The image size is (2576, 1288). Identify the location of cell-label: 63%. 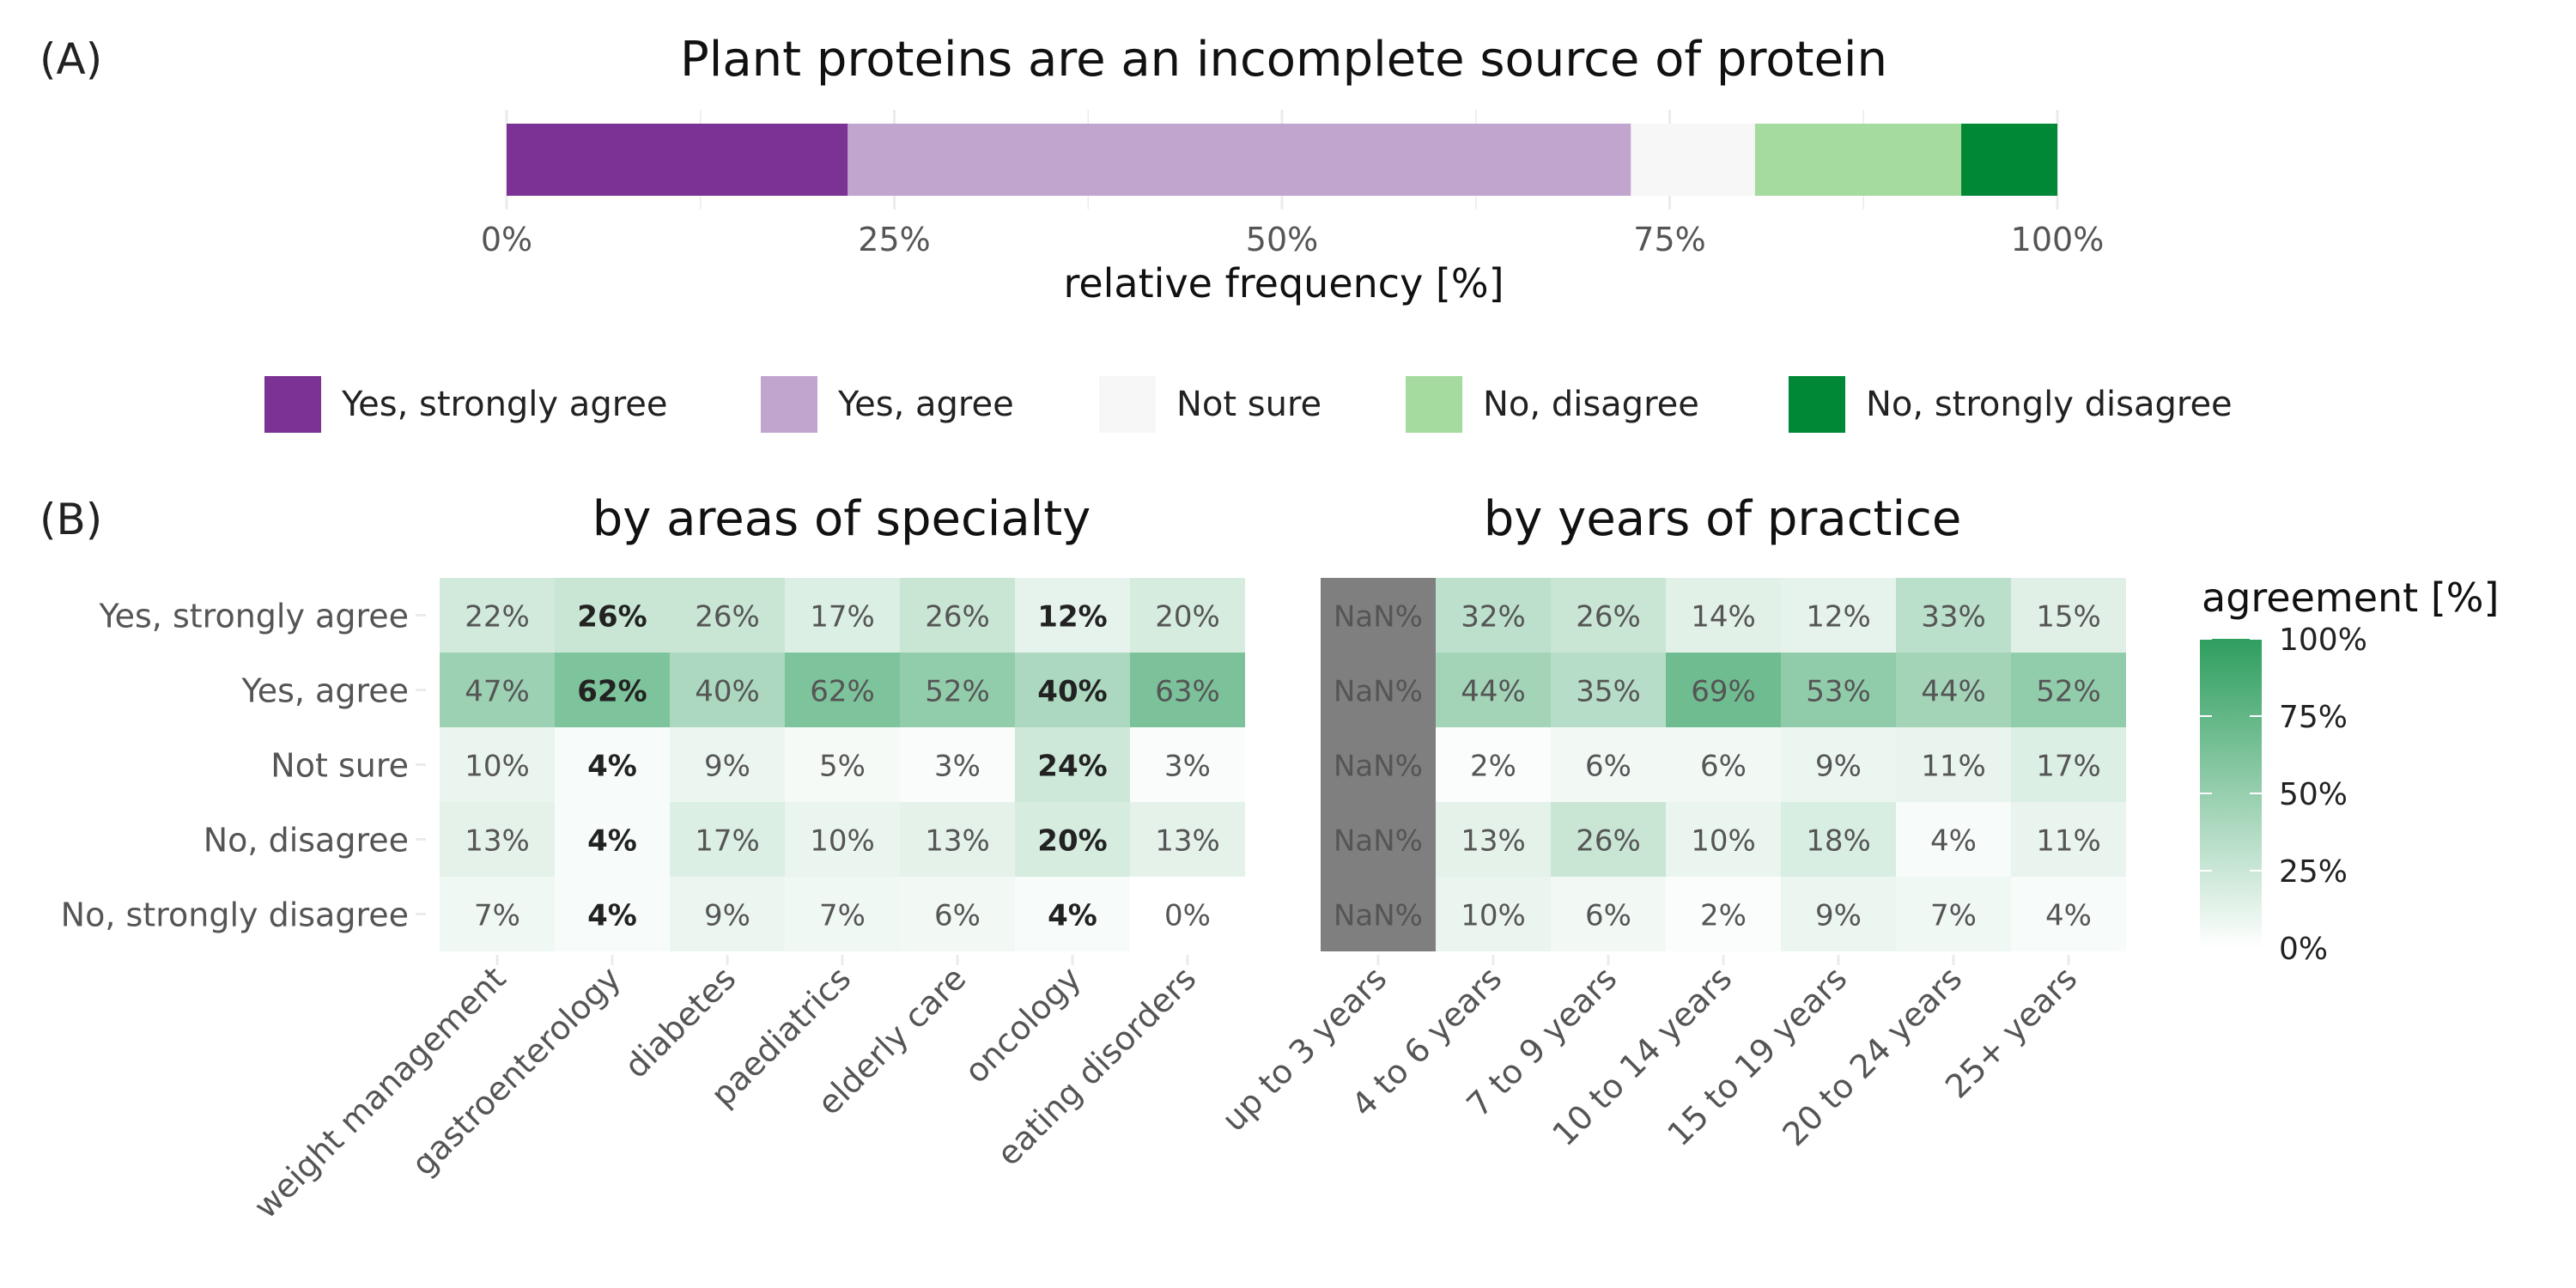
(1188, 692).